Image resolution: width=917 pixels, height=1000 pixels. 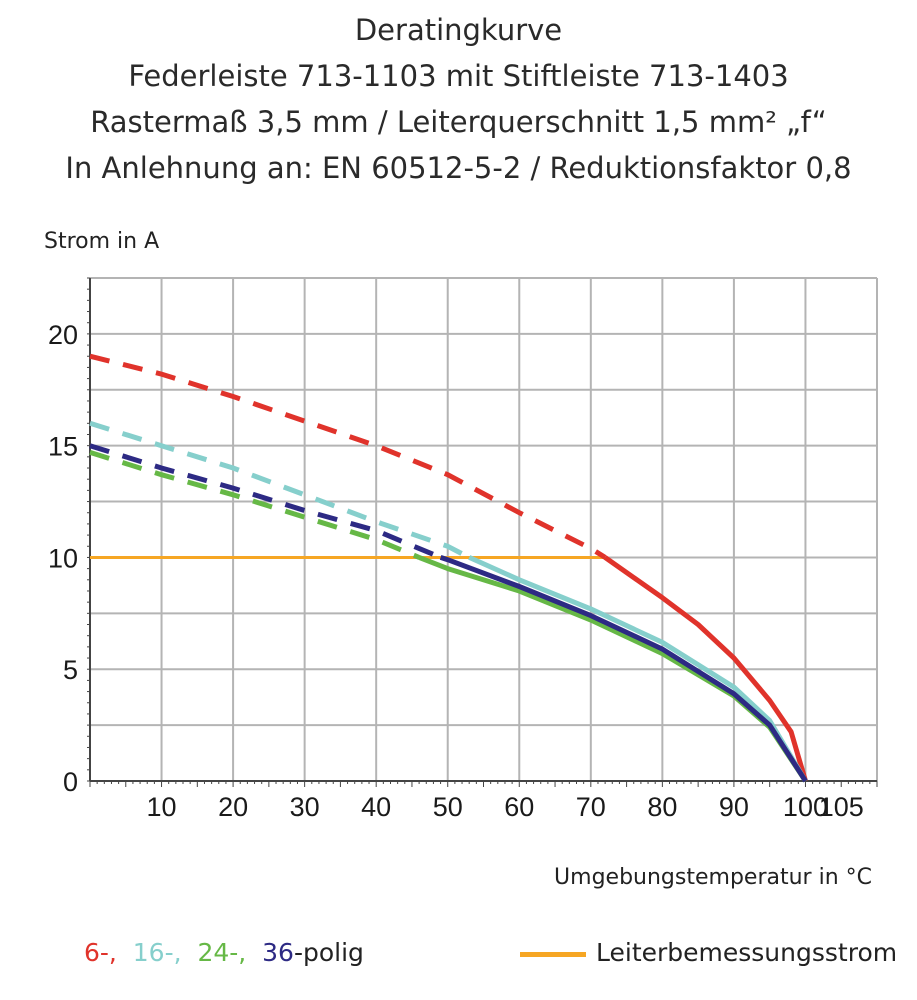 I want to click on x-tick-label: 10, so click(x=162, y=807).